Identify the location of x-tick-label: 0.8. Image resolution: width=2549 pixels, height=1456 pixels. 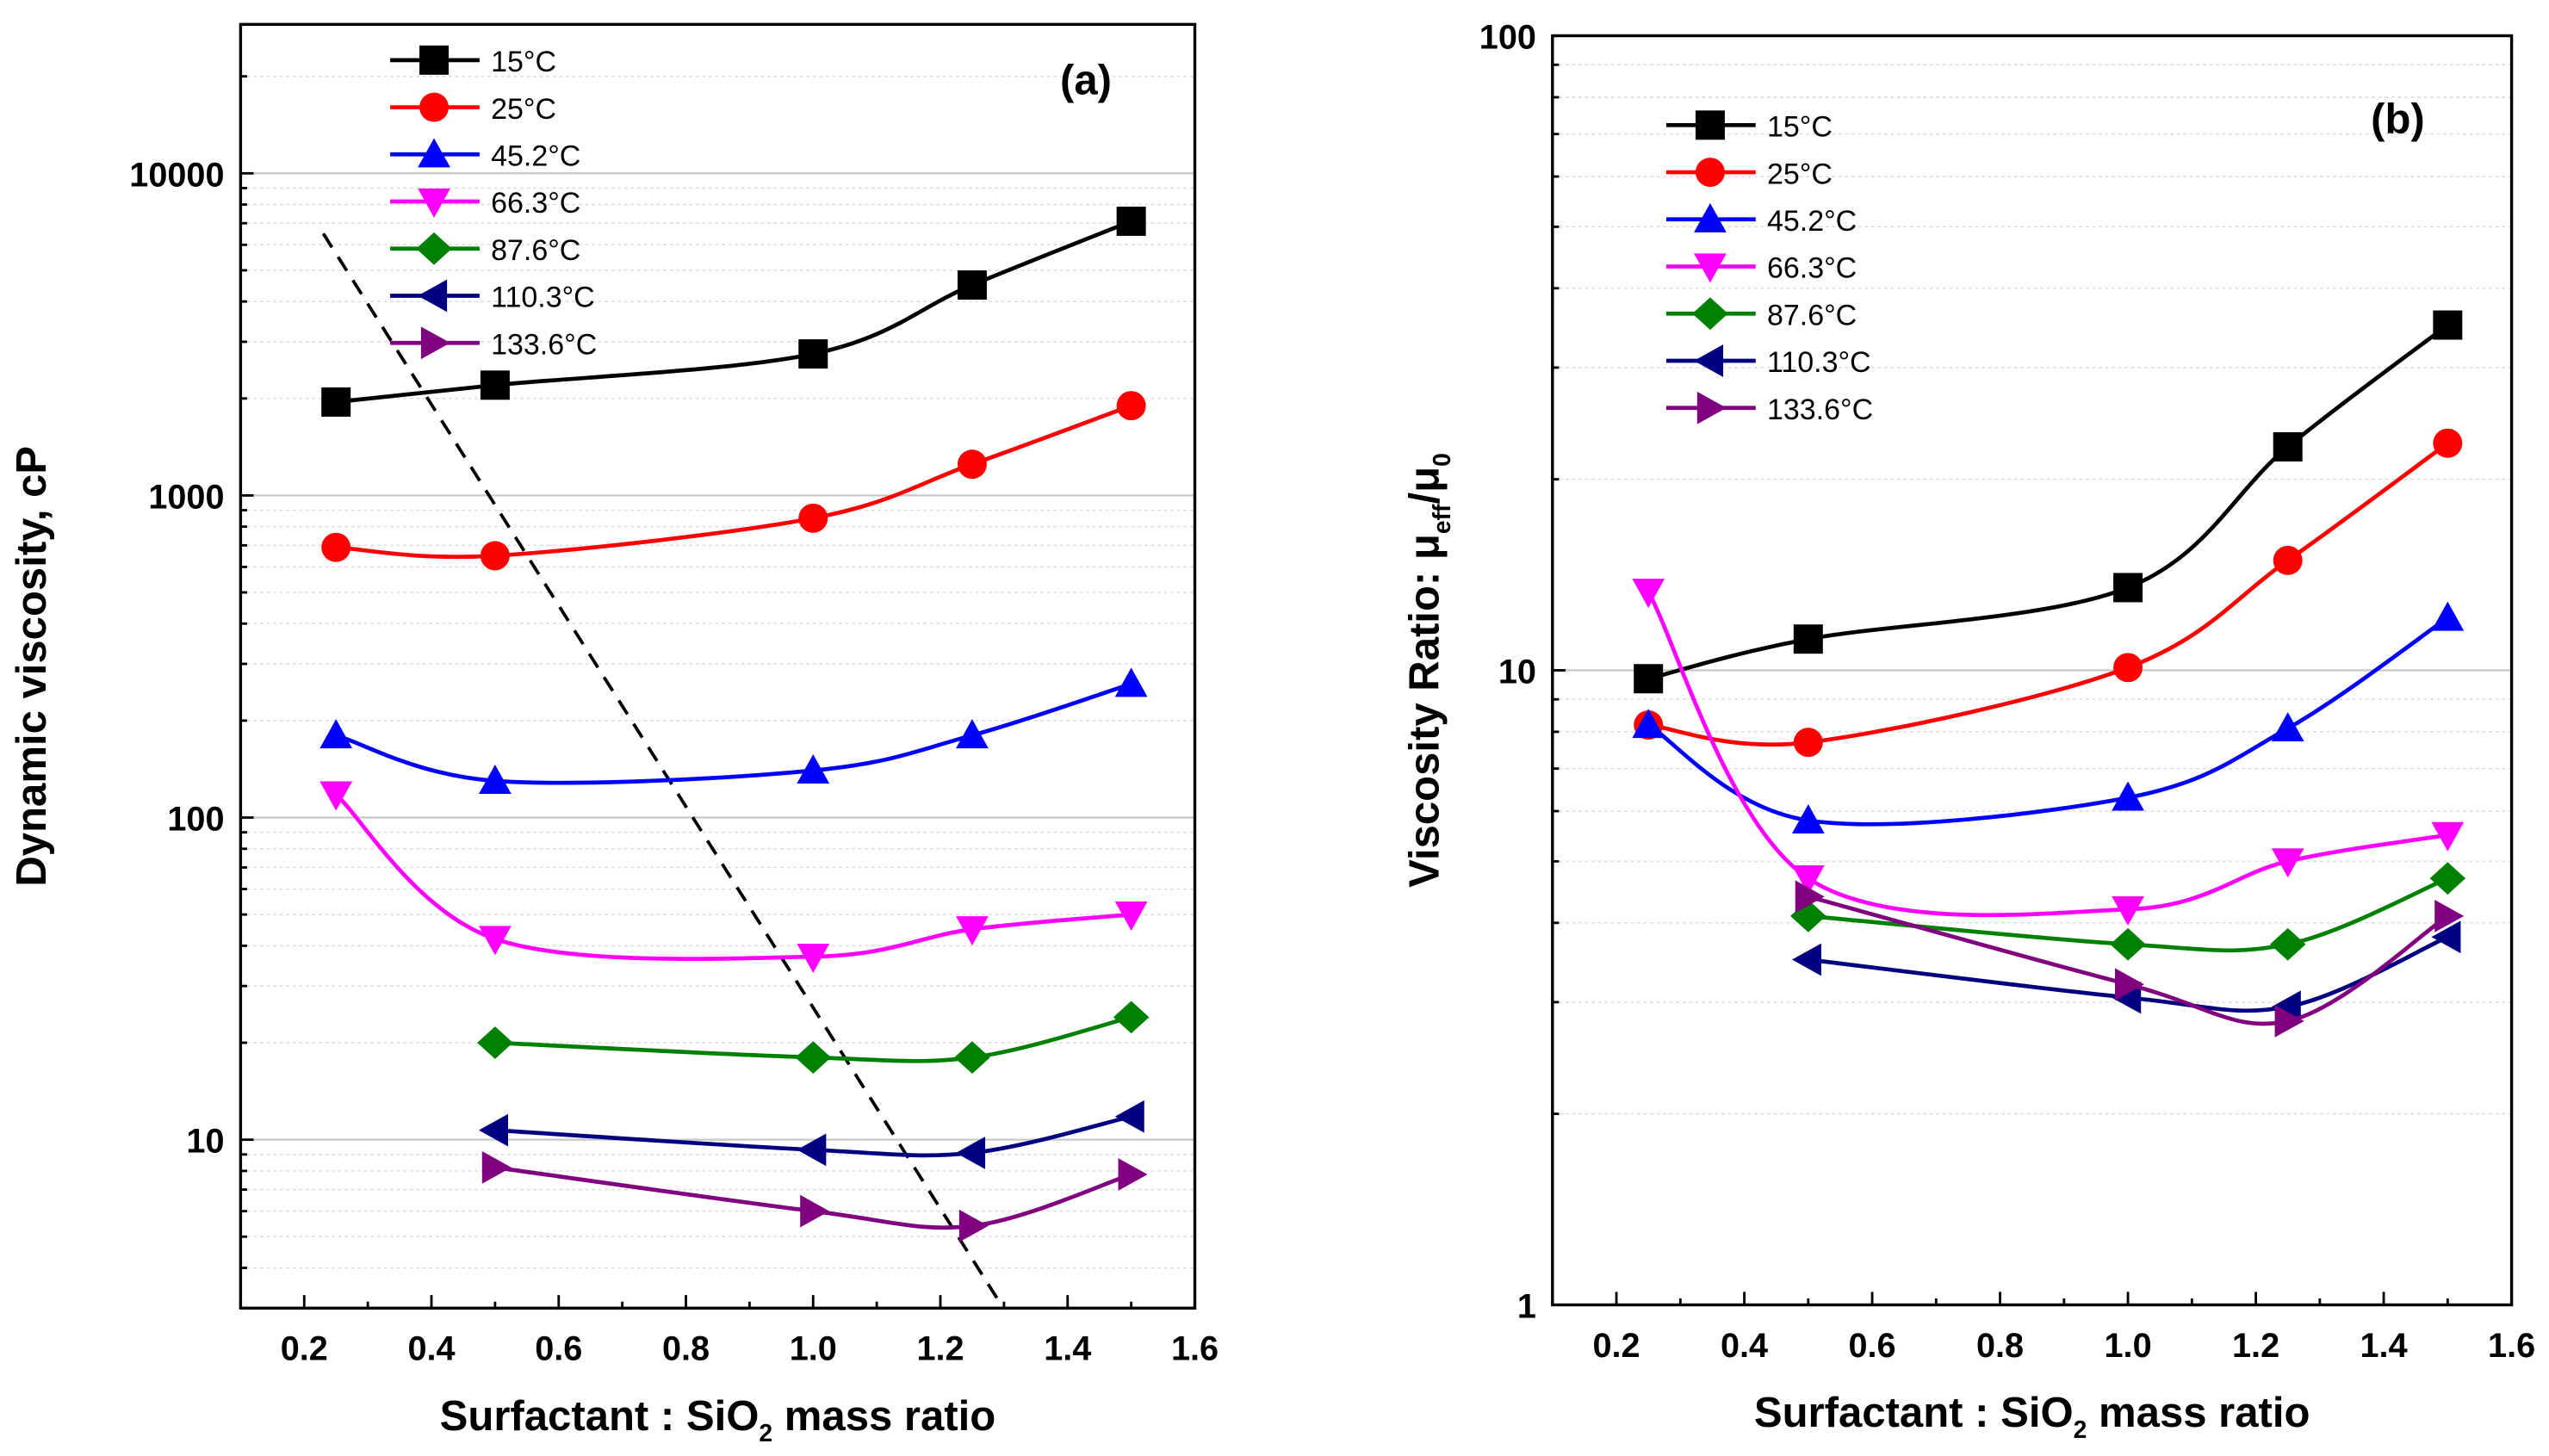
(2000, 1346).